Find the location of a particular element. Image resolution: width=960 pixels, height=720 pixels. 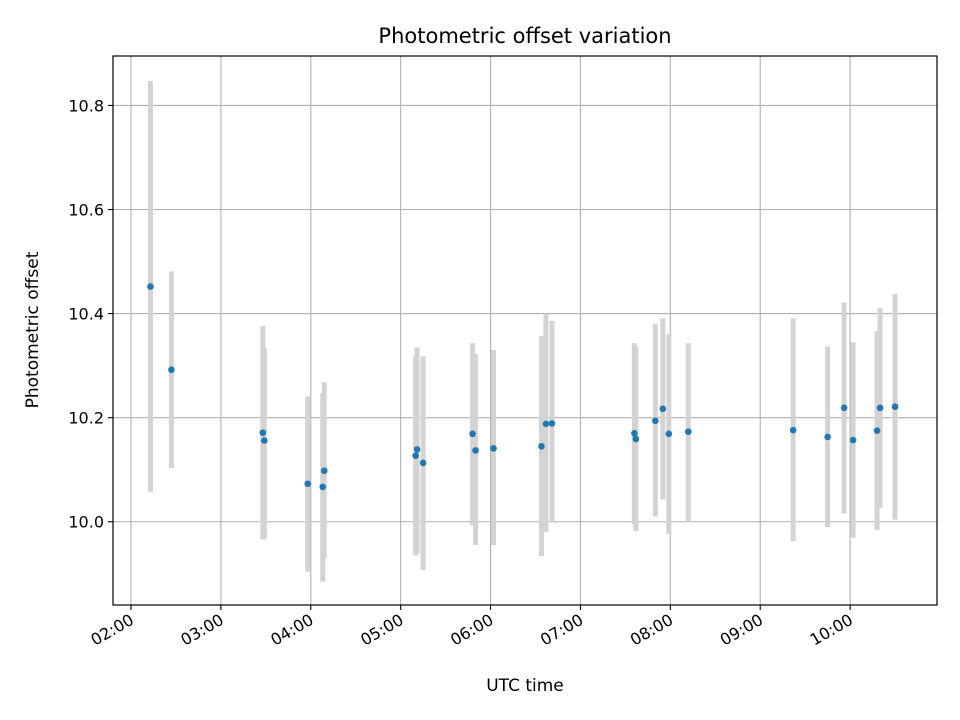

chart-title: Photometric offset variation is located at coordinates (524, 36).